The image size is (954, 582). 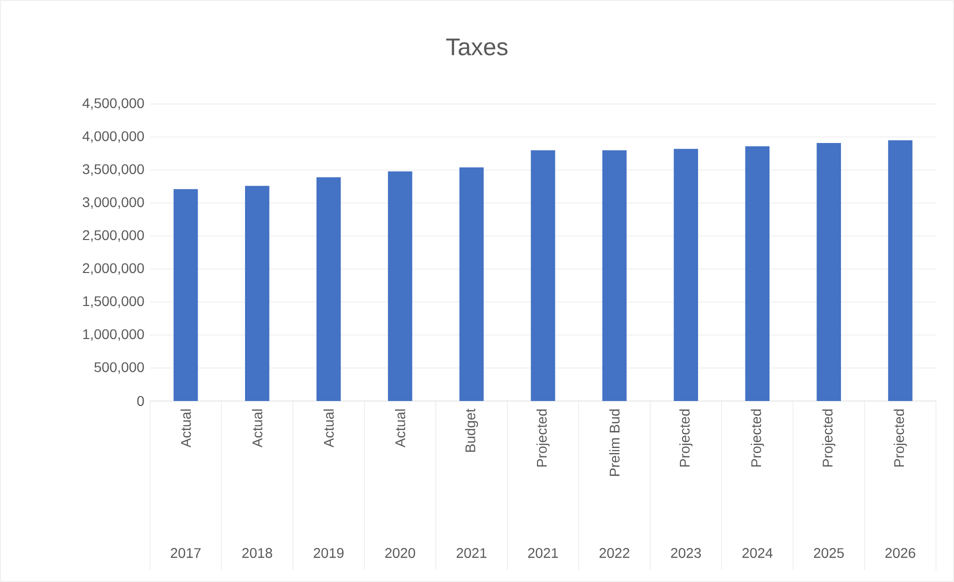 What do you see at coordinates (757, 553) in the screenshot?
I see `text: 2024` at bounding box center [757, 553].